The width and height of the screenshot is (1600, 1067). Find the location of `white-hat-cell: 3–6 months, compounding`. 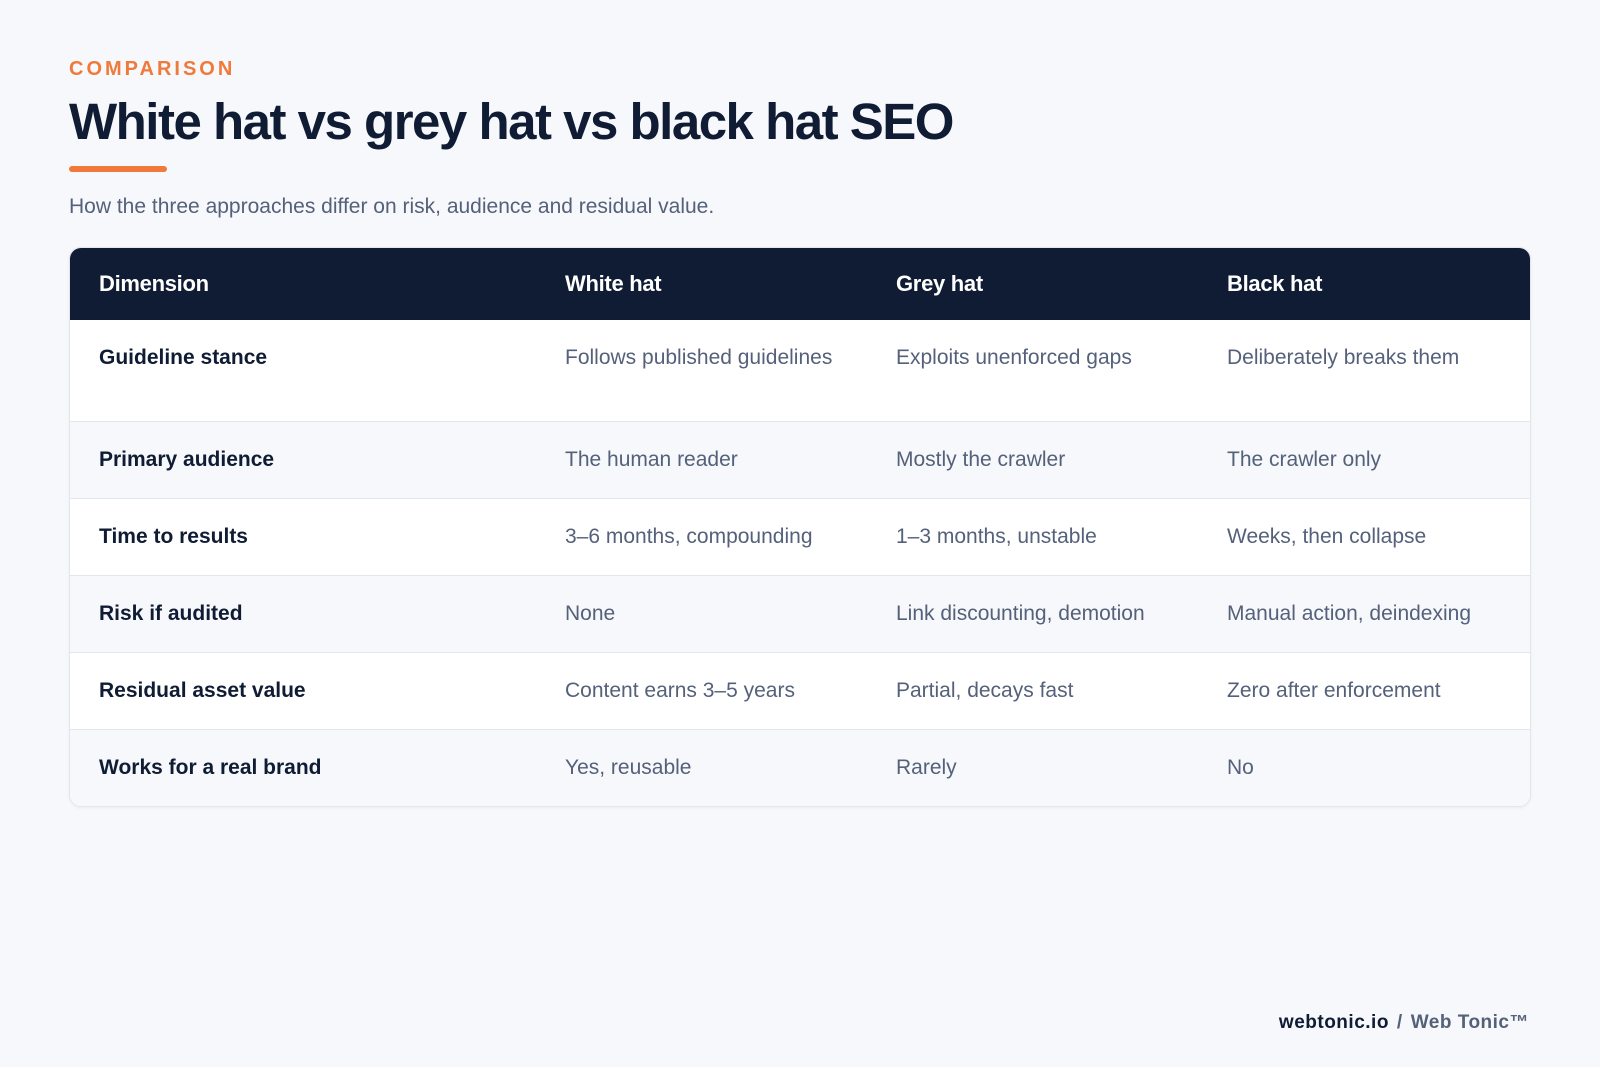

white-hat-cell: 3–6 months, compounding is located at coordinates (701, 536).